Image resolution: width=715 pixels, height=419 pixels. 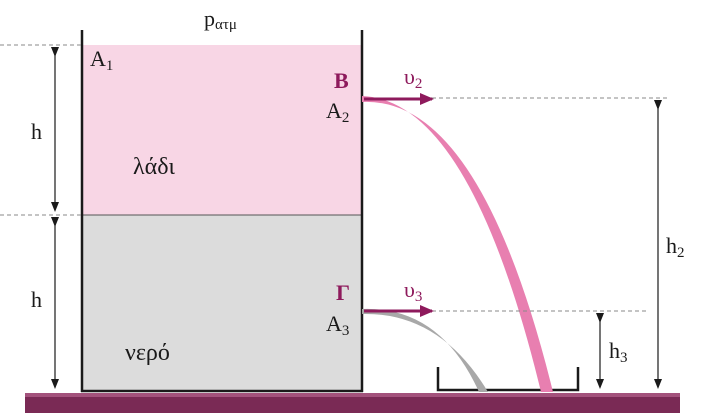 I want to click on label-h-top: h, so click(x=36, y=131).